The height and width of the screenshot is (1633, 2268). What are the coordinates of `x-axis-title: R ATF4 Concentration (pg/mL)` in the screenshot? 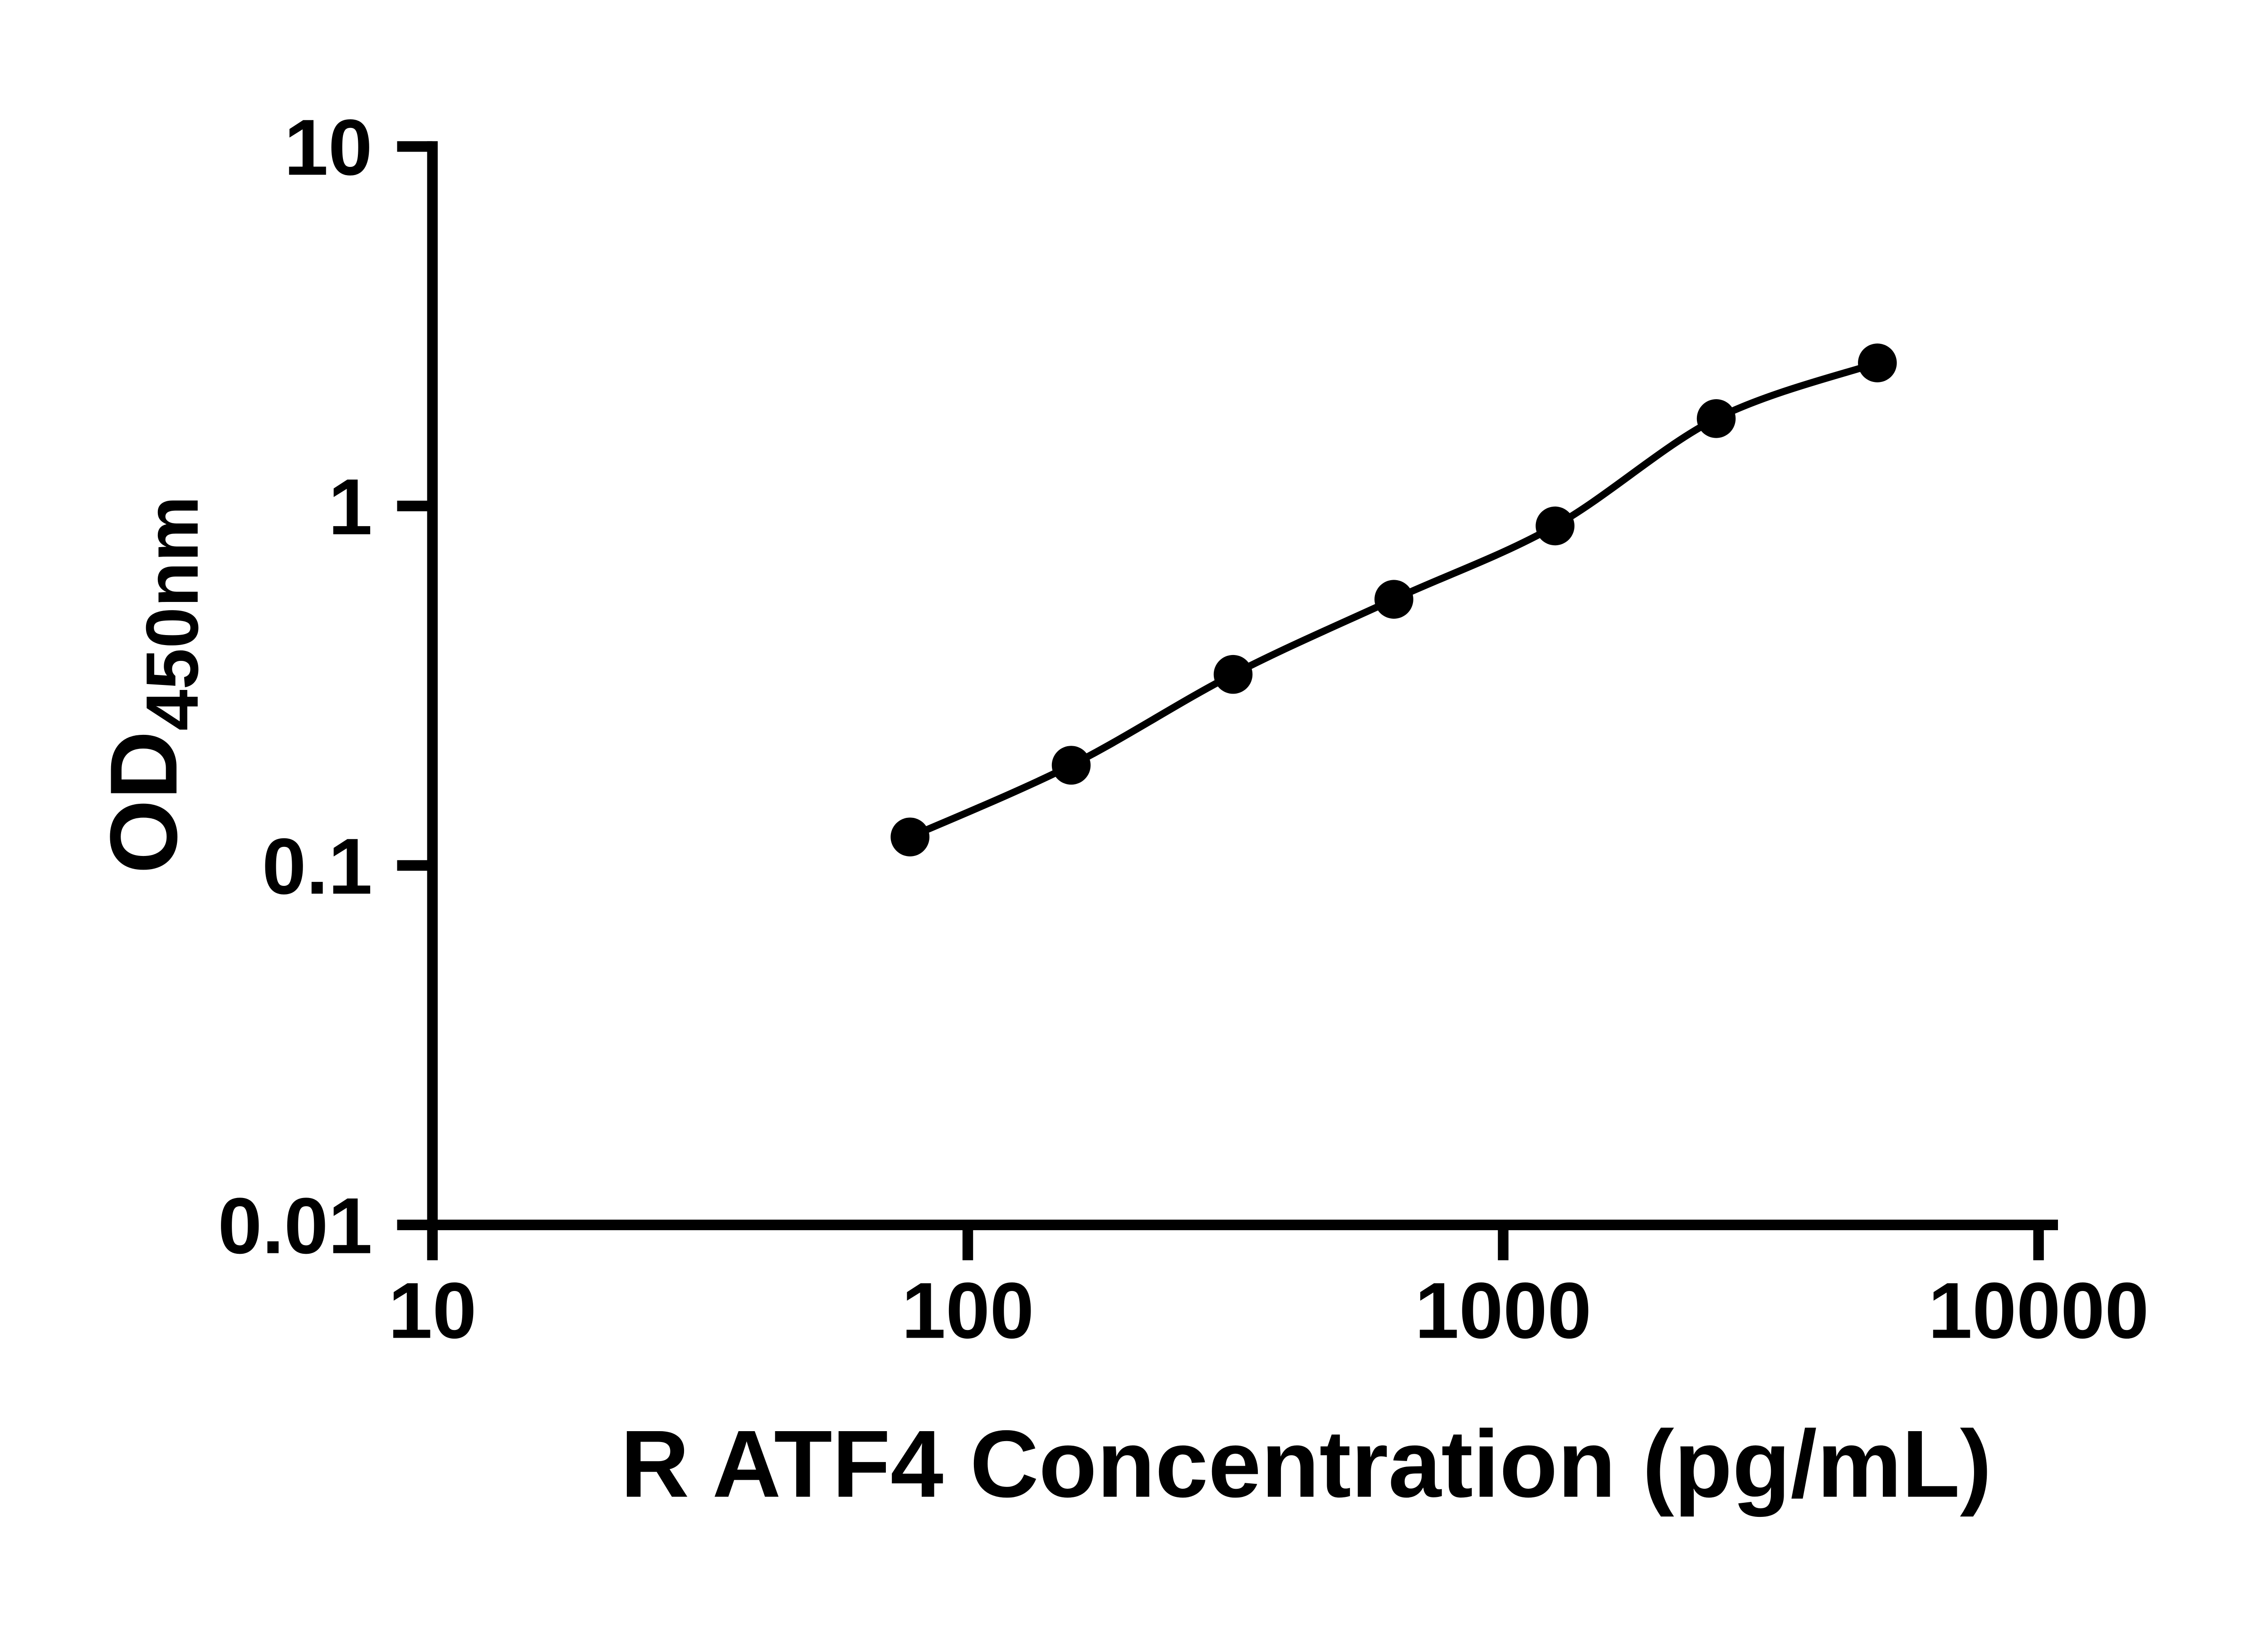 It's located at (1307, 1464).